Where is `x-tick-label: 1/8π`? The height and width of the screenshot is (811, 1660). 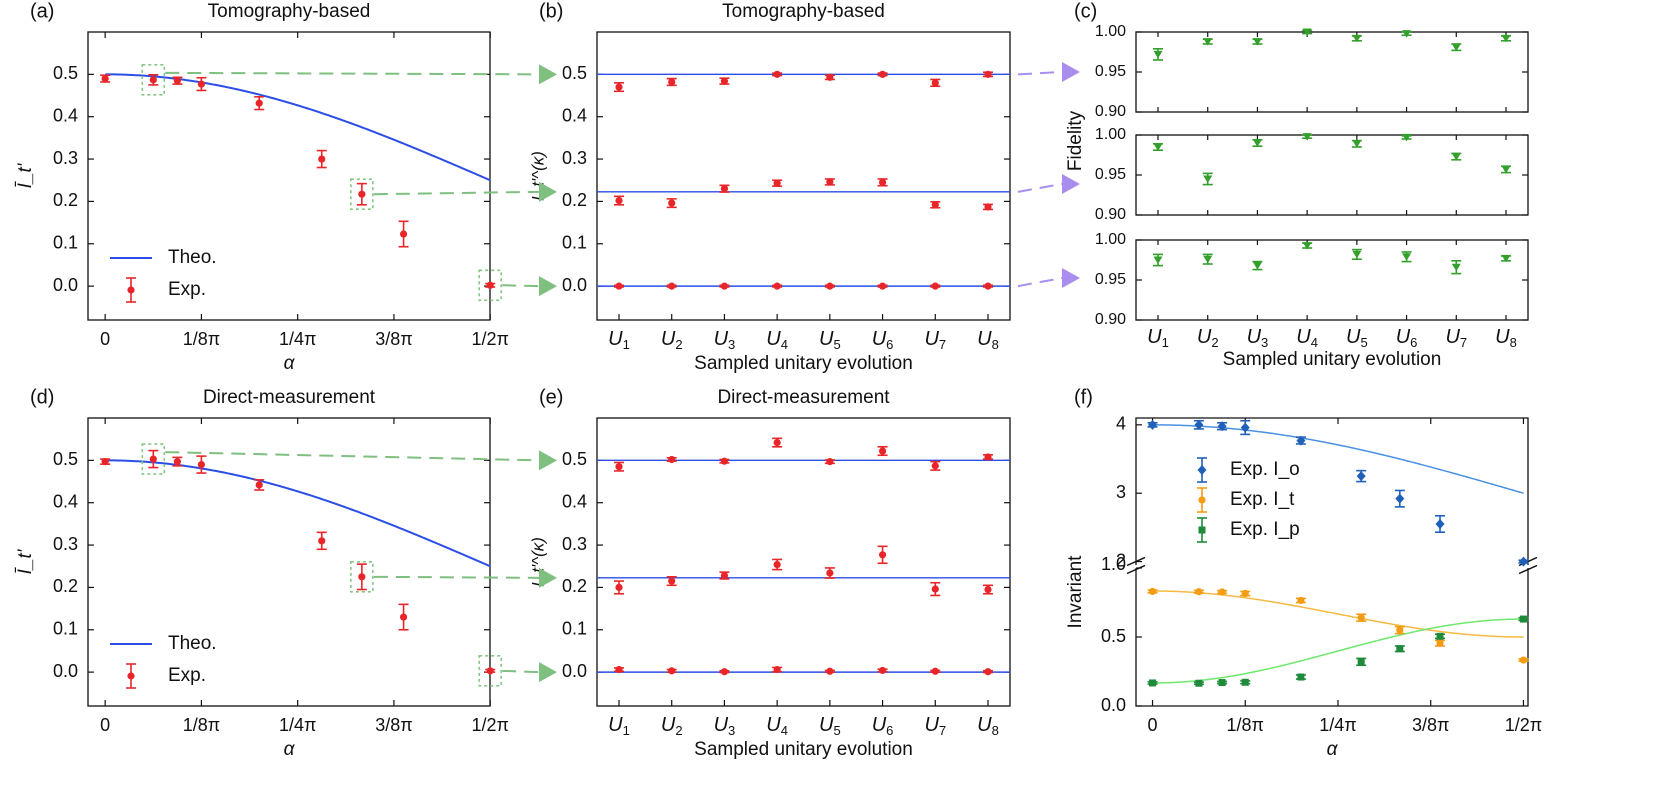 x-tick-label: 1/8π is located at coordinates (201, 725).